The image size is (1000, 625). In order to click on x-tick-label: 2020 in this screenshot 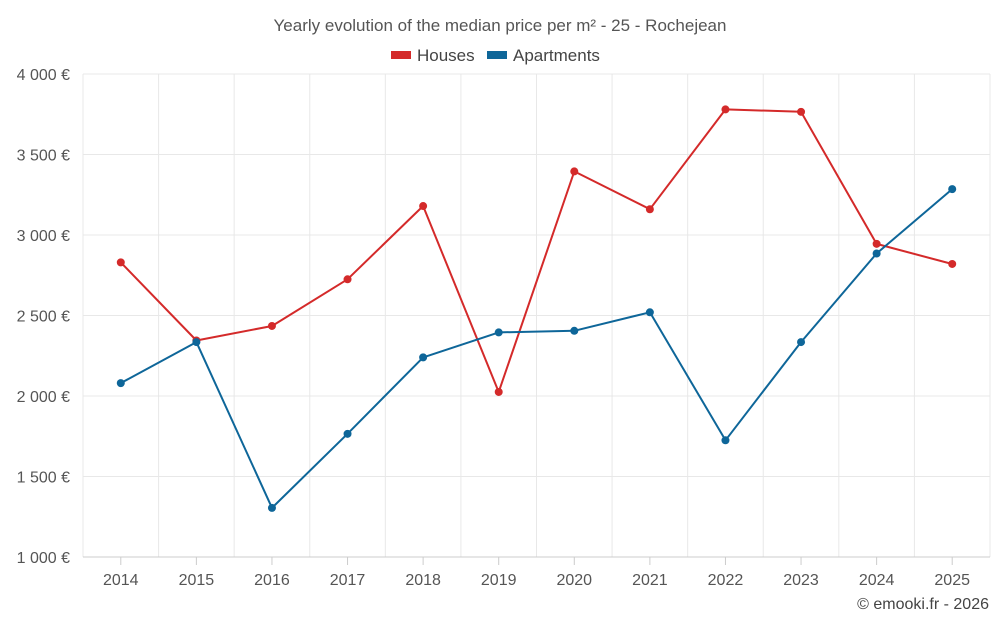, I will do `click(574, 580)`.